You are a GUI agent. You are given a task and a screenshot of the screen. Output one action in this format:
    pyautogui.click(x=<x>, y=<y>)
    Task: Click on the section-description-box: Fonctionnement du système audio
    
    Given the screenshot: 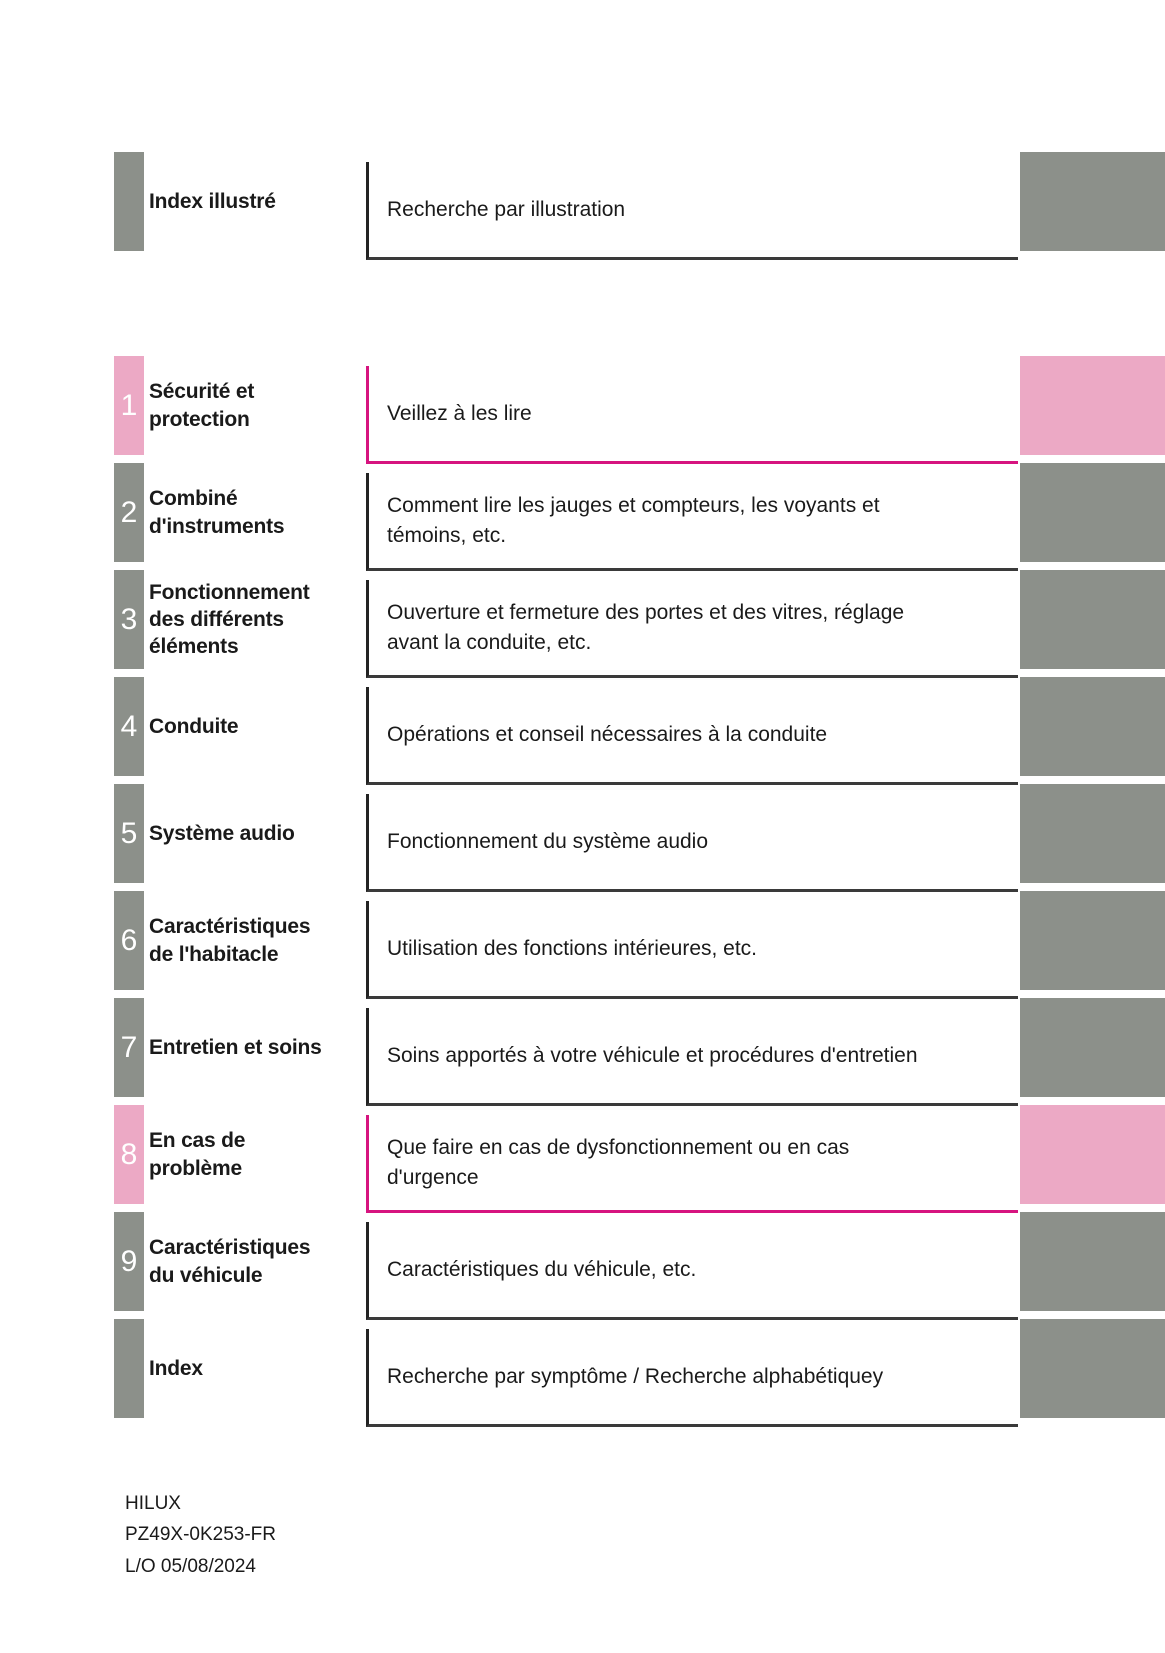 What is the action you would take?
    pyautogui.click(x=692, y=843)
    